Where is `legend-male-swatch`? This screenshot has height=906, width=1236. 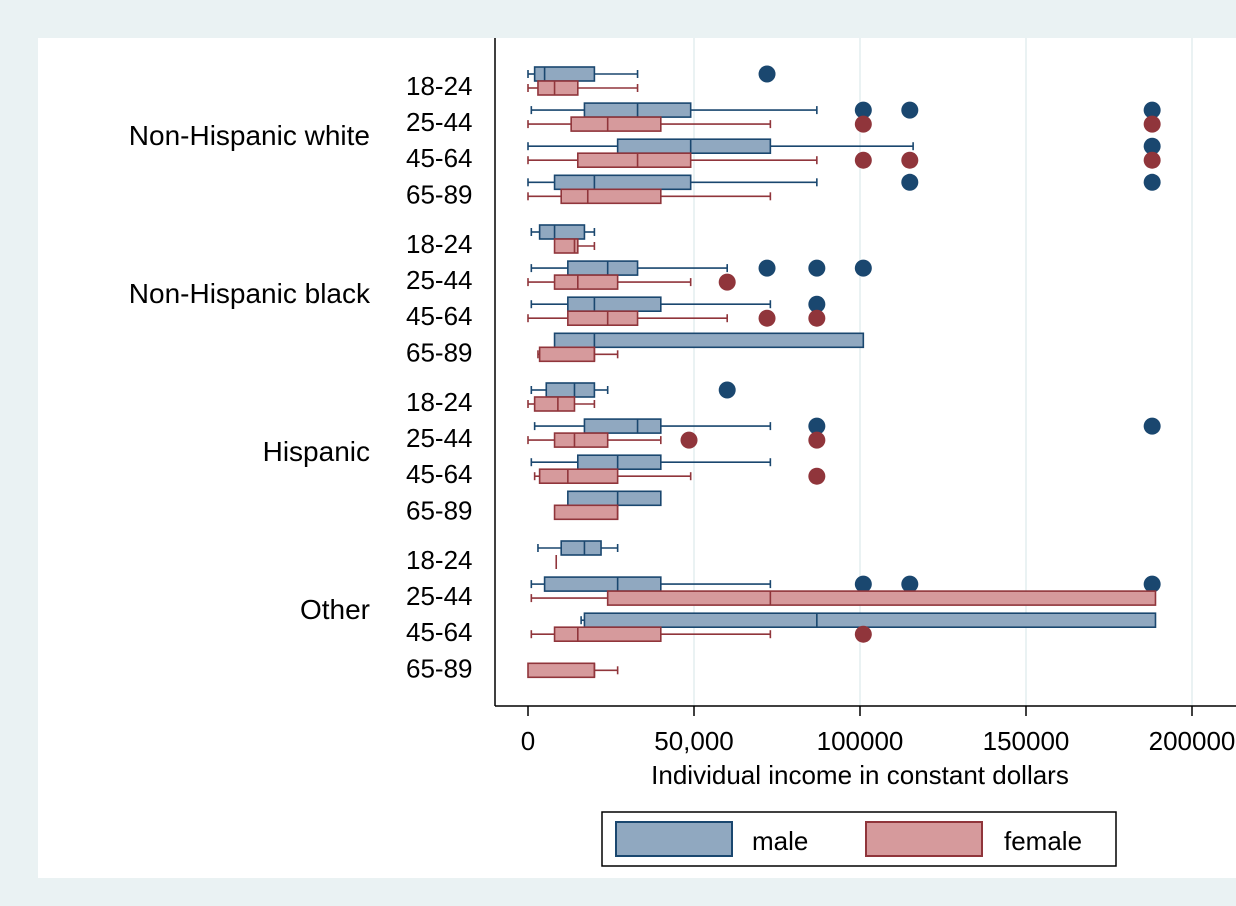 legend-male-swatch is located at coordinates (674, 839).